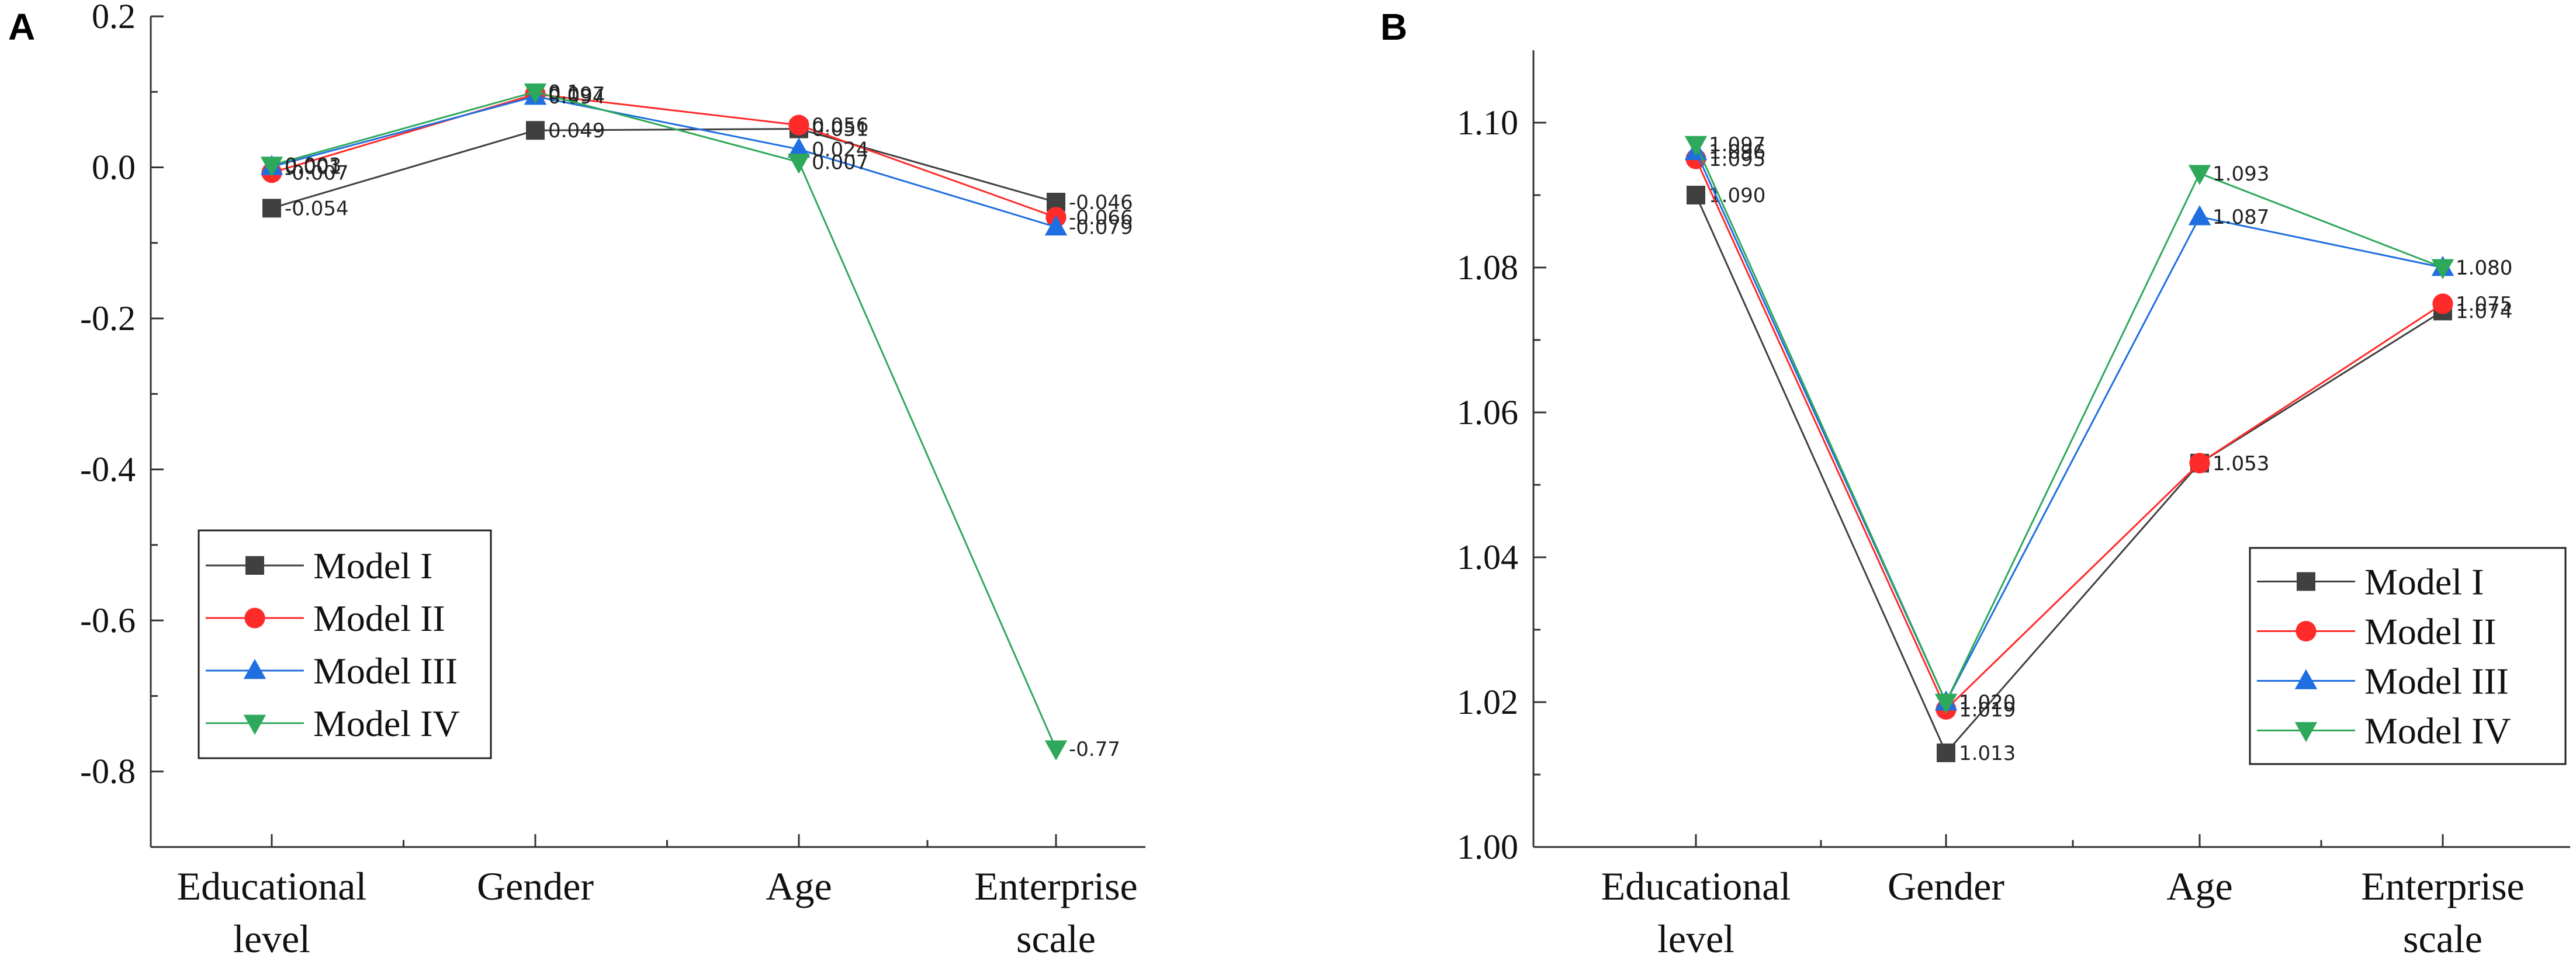 The image size is (2576, 965). Describe the element at coordinates (840, 129) in the screenshot. I see `data-label: 0.051` at that location.